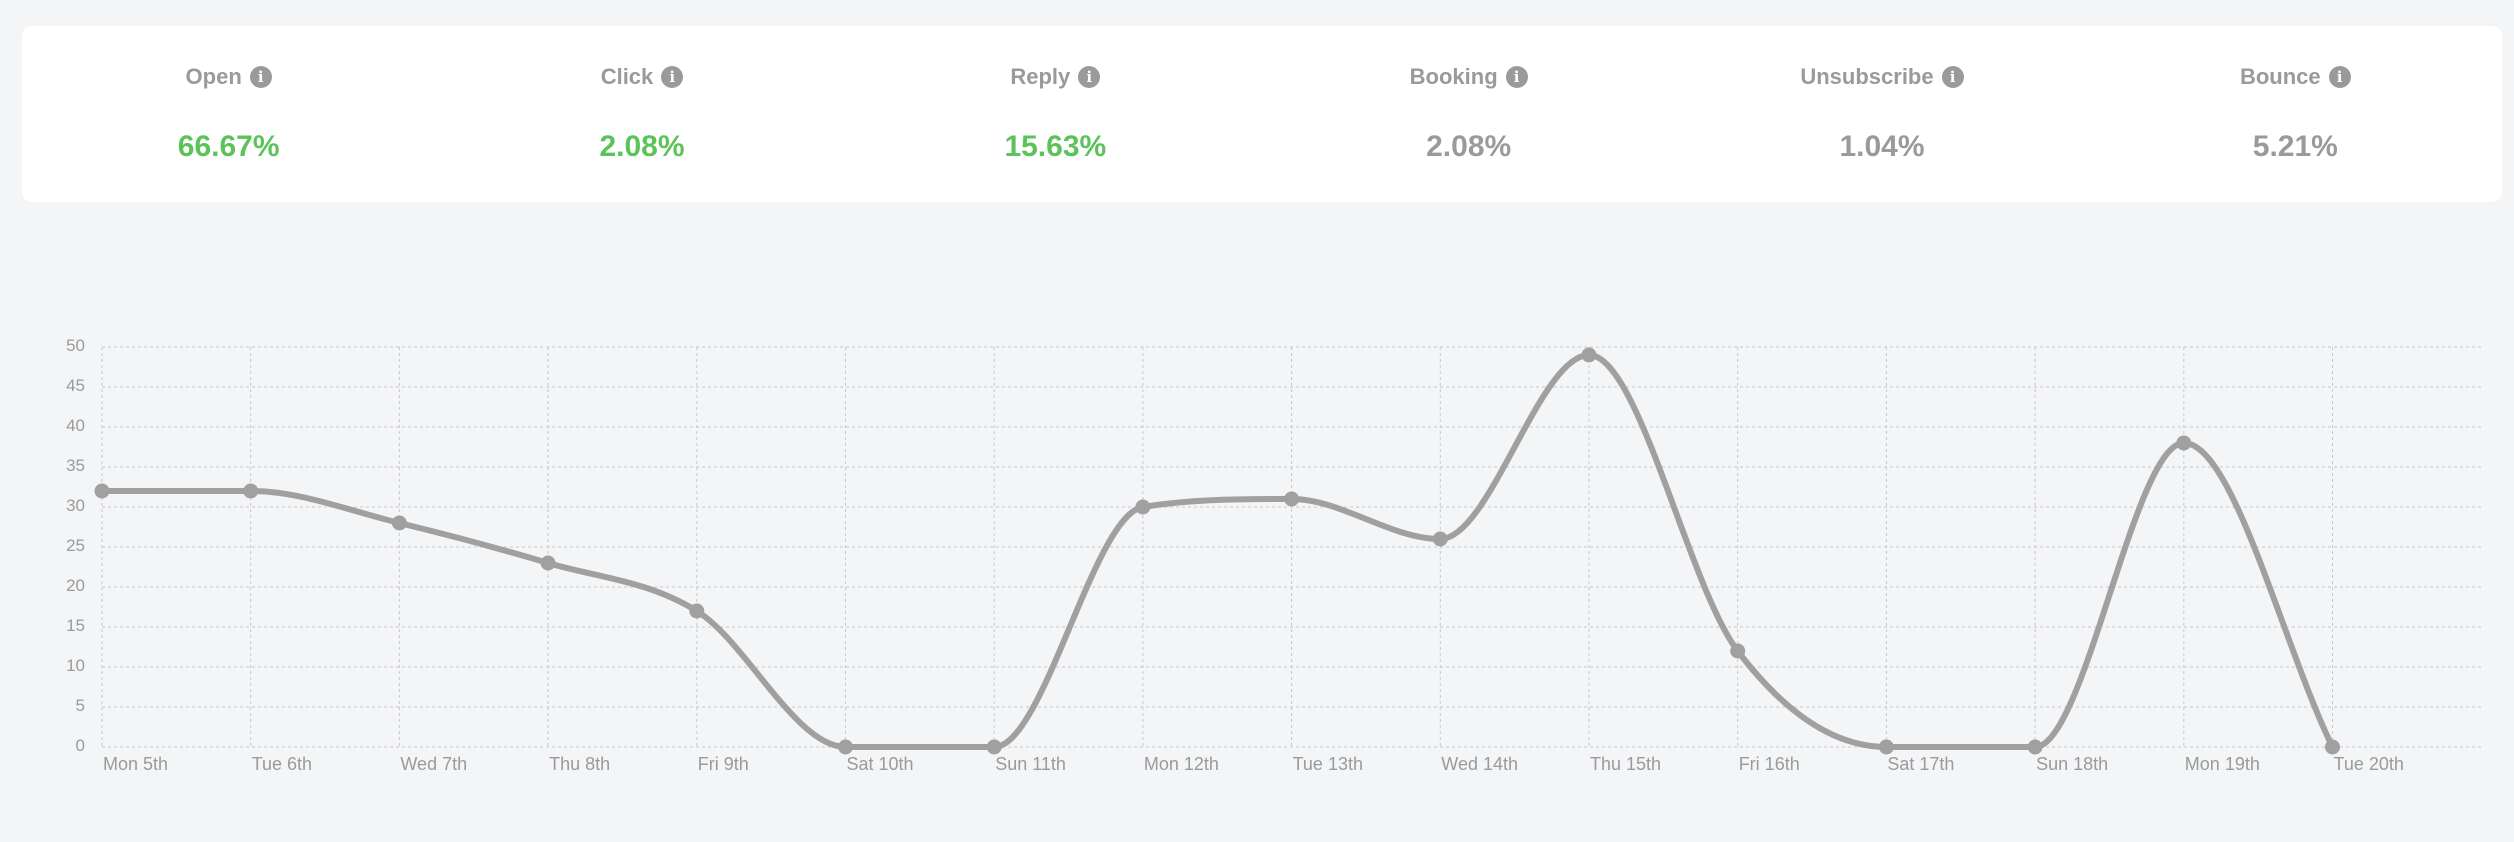  What do you see at coordinates (723, 764) in the screenshot?
I see `x-tick-label: Fri 9th` at bounding box center [723, 764].